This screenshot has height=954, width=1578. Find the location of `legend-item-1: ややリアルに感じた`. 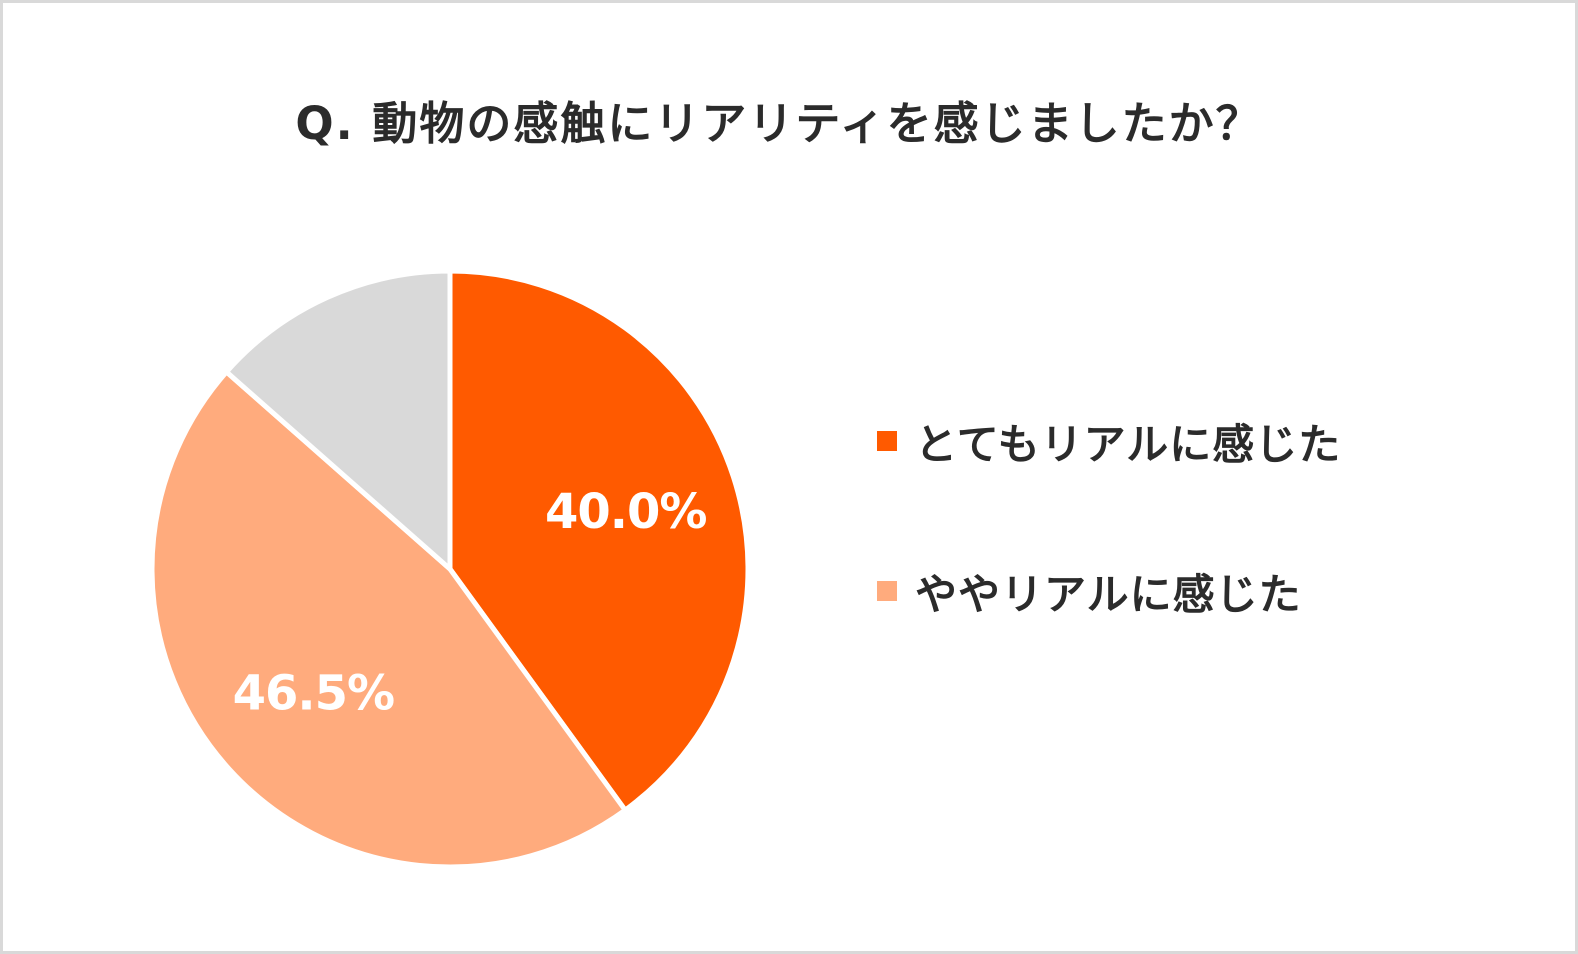

legend-item-1: ややリアルに感じた is located at coordinates (1109, 591).